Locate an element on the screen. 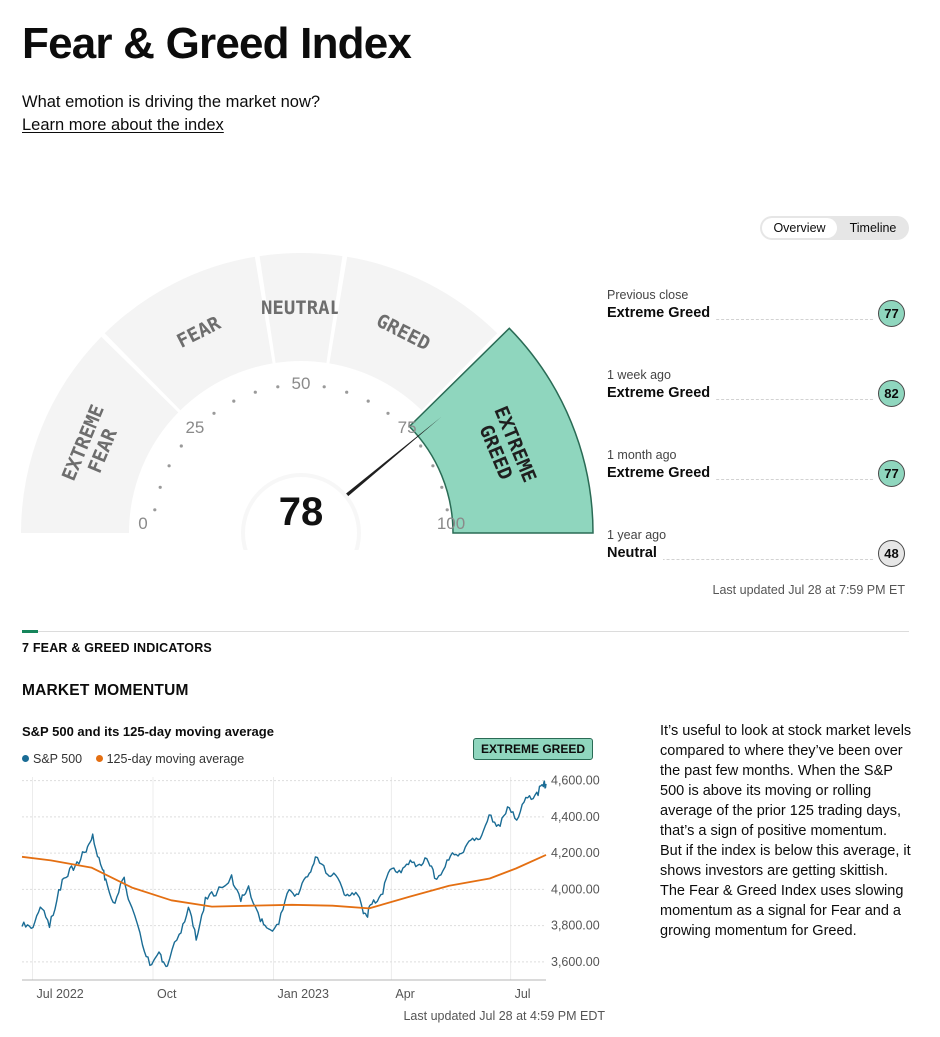 This screenshot has width=940, height=1037. market-momentum-heading: MARKET MOMENTUM is located at coordinates (105, 690).